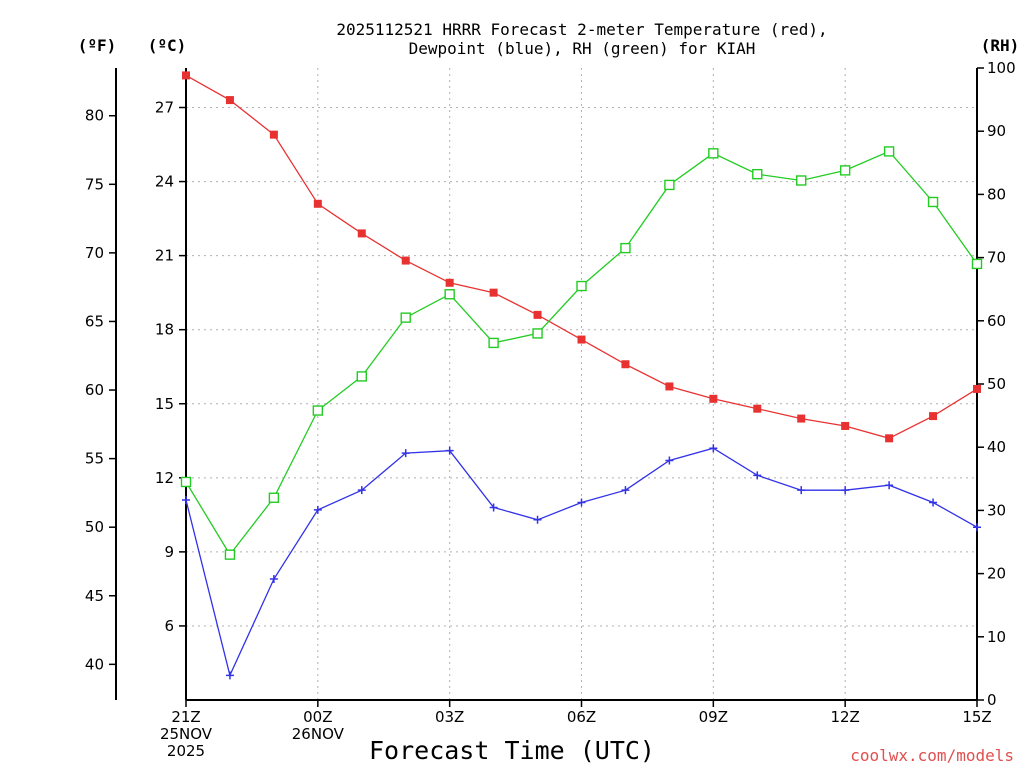 This screenshot has height=768, width=1024. Describe the element at coordinates (996, 637) in the screenshot. I see `rh-tick-label: 10` at that location.